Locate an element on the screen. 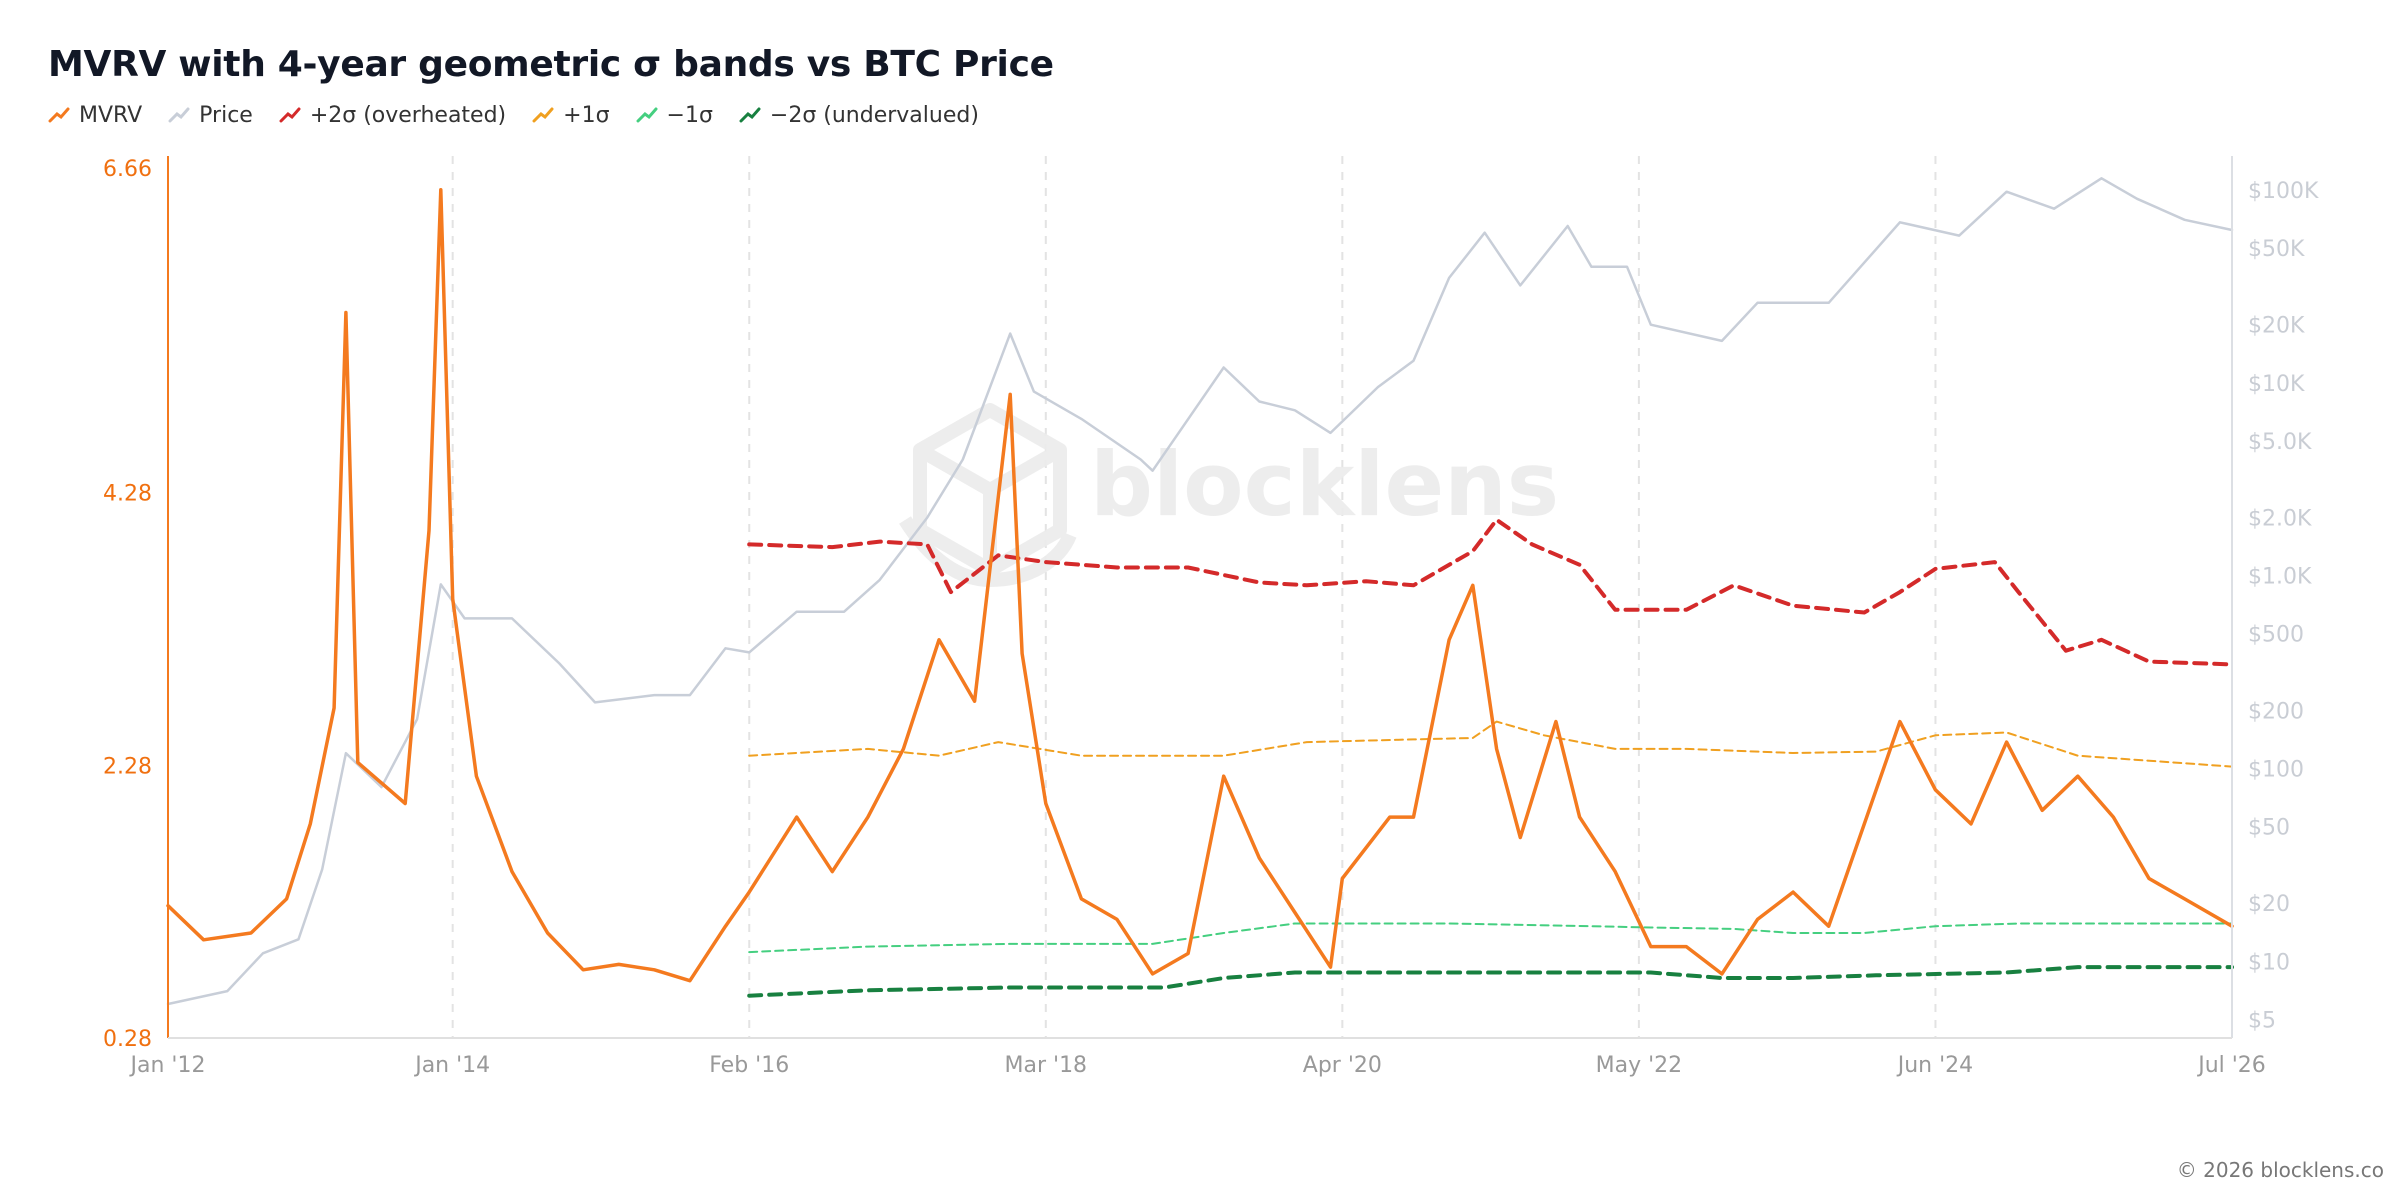  x-tick-label: Jun '24 is located at coordinates (1934, 1065).